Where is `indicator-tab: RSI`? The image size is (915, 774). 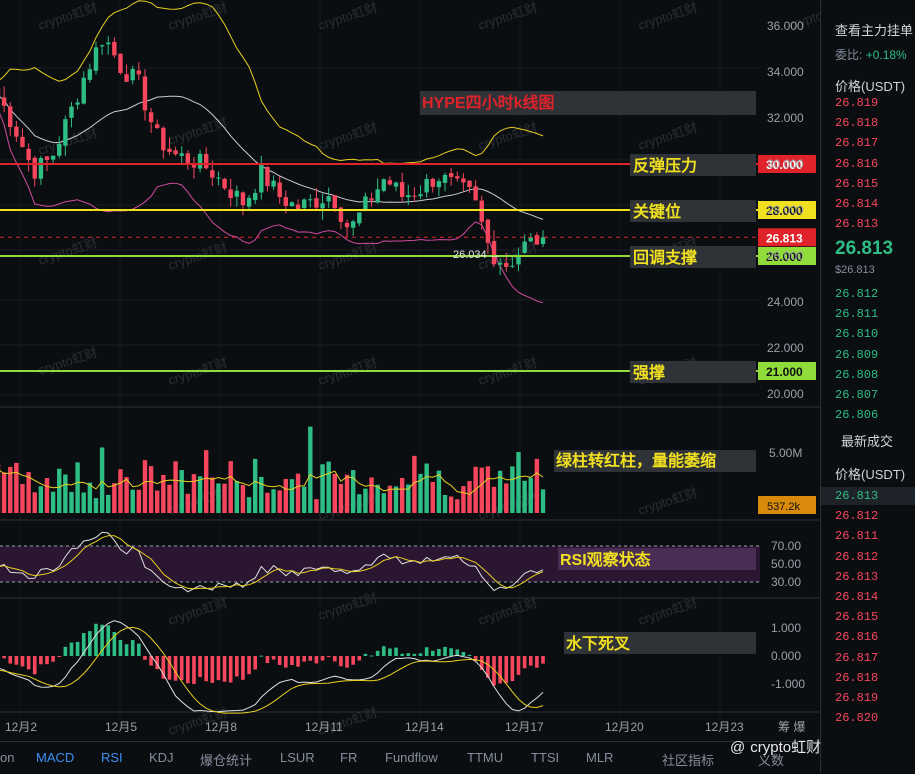 indicator-tab: RSI is located at coordinates (112, 757).